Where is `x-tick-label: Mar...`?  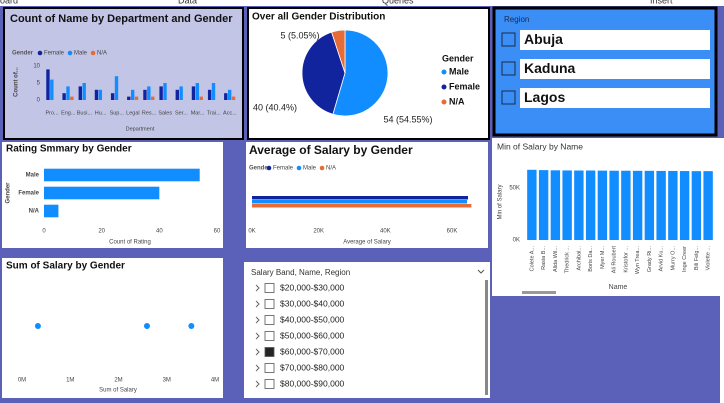 x-tick-label: Mar... is located at coordinates (198, 113).